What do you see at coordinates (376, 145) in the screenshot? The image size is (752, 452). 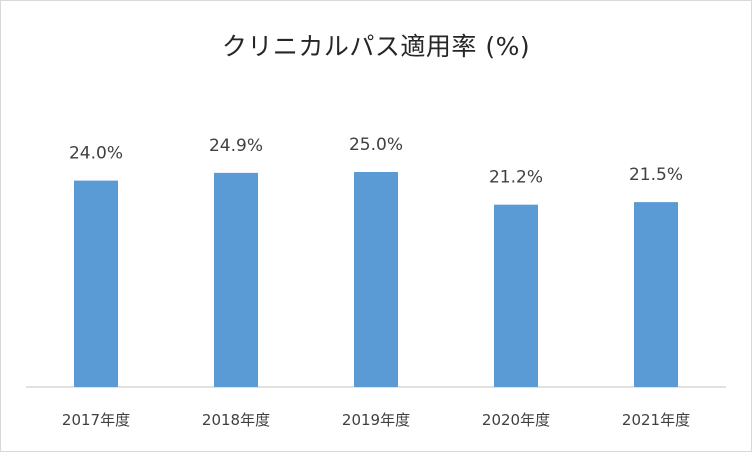 I see `data-label-3: 25.0%` at bounding box center [376, 145].